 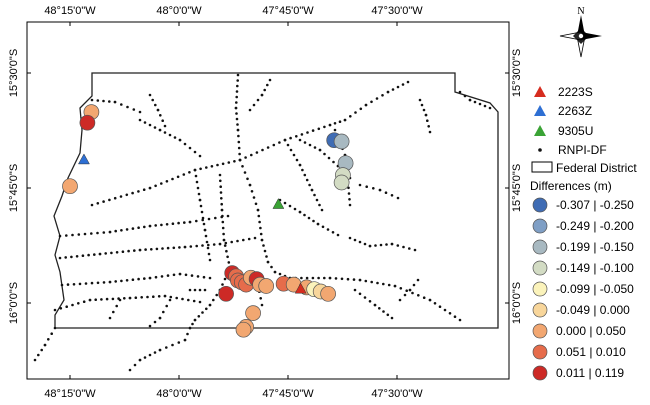 I want to click on legend-label-2263z: 2263Z, so click(x=575, y=111).